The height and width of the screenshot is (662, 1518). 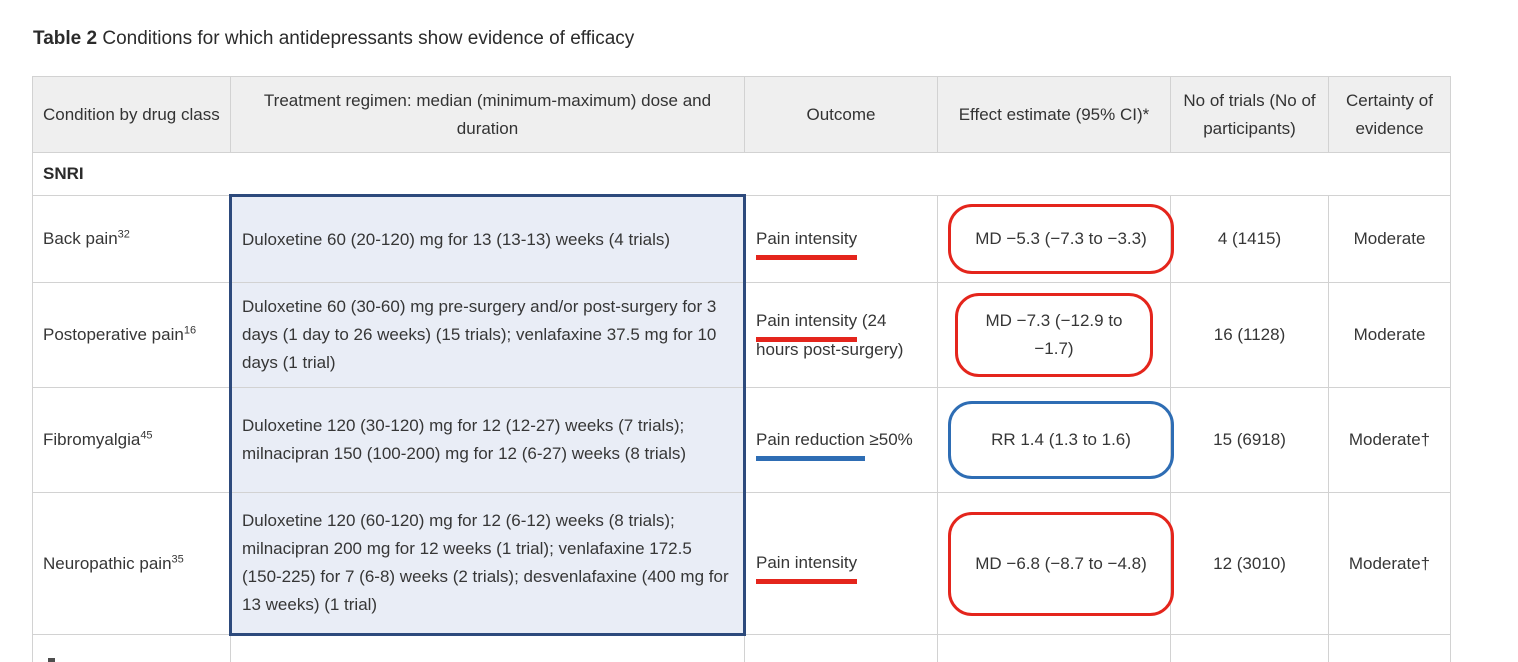 What do you see at coordinates (1249, 335) in the screenshot?
I see `trials-cell: 16 (1128)` at bounding box center [1249, 335].